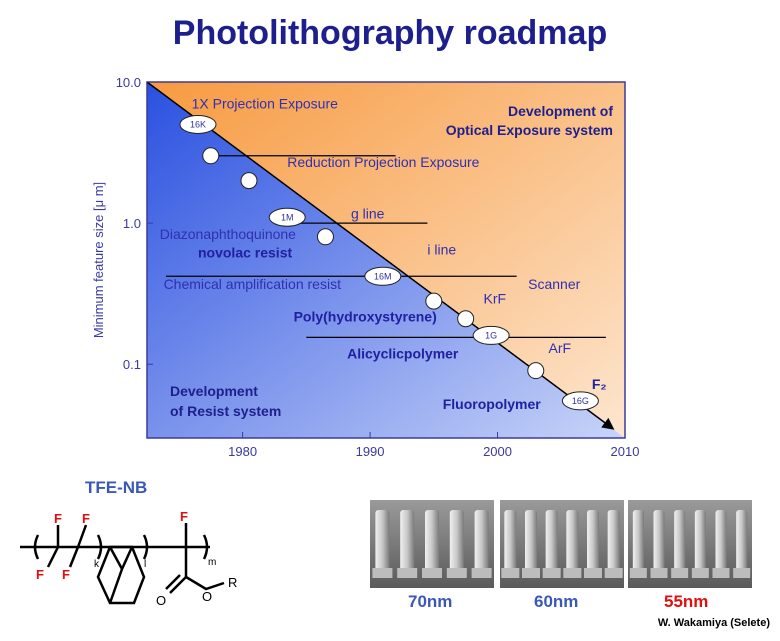 The width and height of the screenshot is (780, 641). What do you see at coordinates (560, 111) in the screenshot?
I see `optical-region-label-0: Development of` at bounding box center [560, 111].